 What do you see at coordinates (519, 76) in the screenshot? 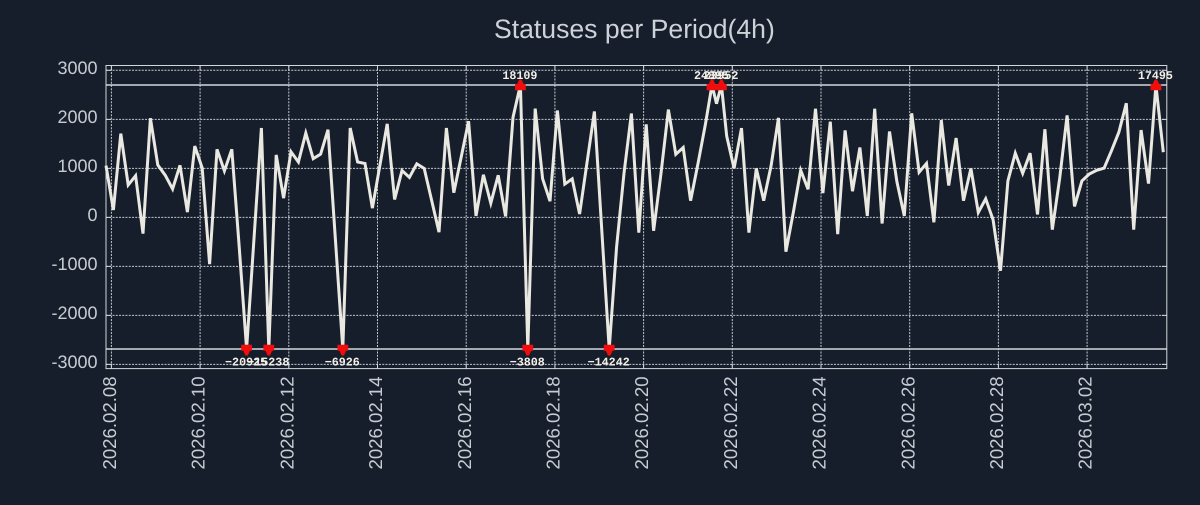
I see `svg-text: 18109` at bounding box center [519, 76].